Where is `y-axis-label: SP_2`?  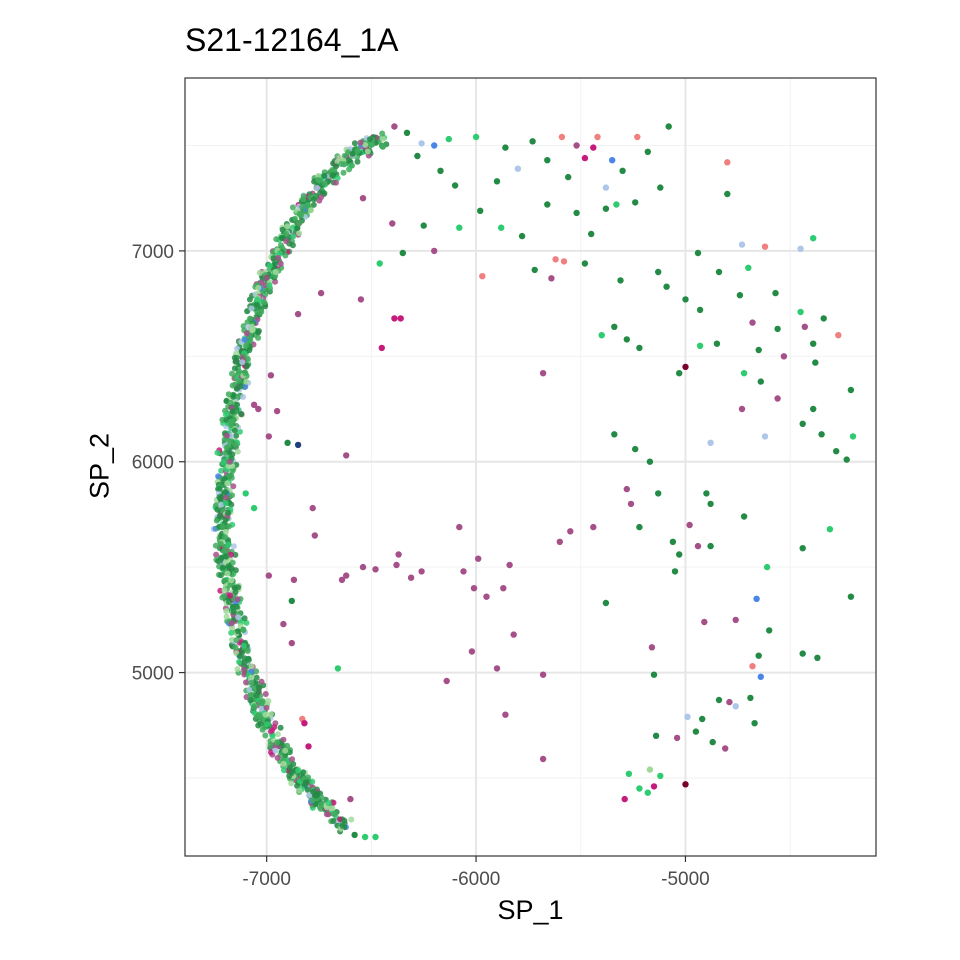 y-axis-label: SP_2 is located at coordinates (99, 466).